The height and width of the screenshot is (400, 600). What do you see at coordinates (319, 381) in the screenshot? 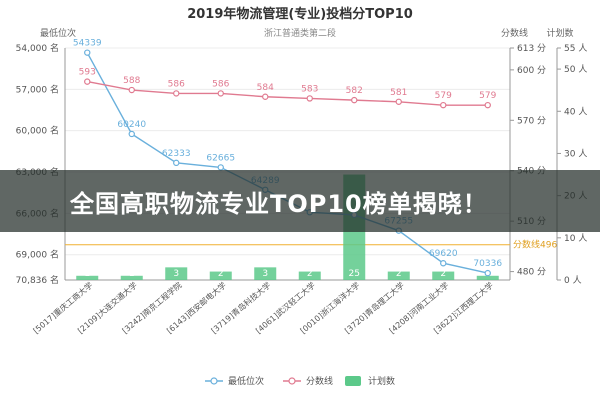
I see `legend-label-1: 分数线` at bounding box center [319, 381].